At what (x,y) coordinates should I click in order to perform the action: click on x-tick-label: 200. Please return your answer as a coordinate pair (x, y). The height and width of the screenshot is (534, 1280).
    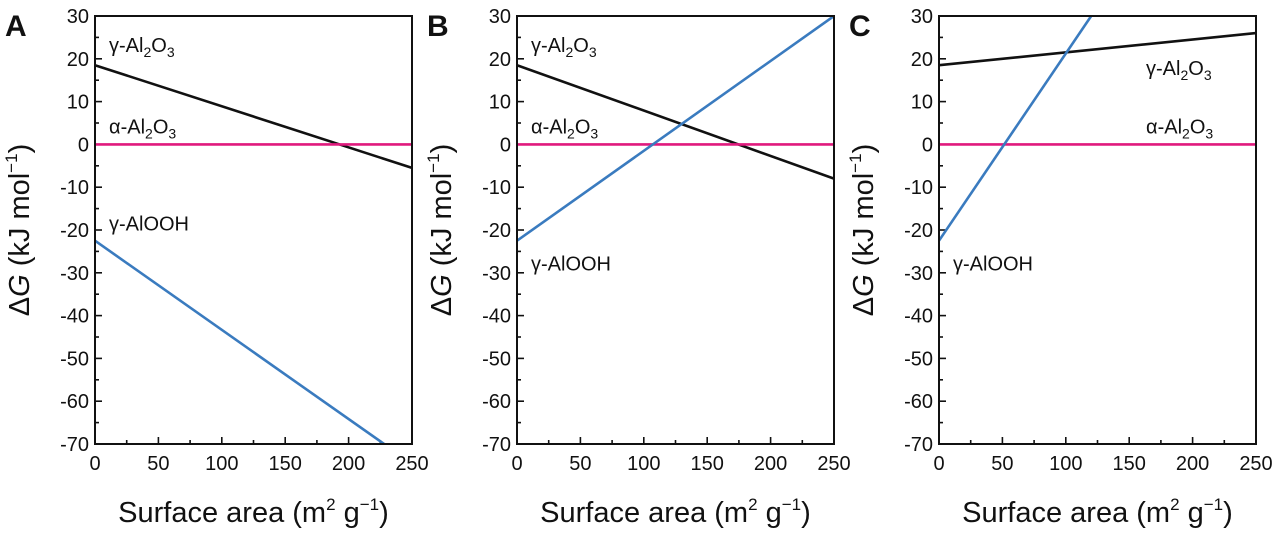
    Looking at the image, I should click on (1192, 464).